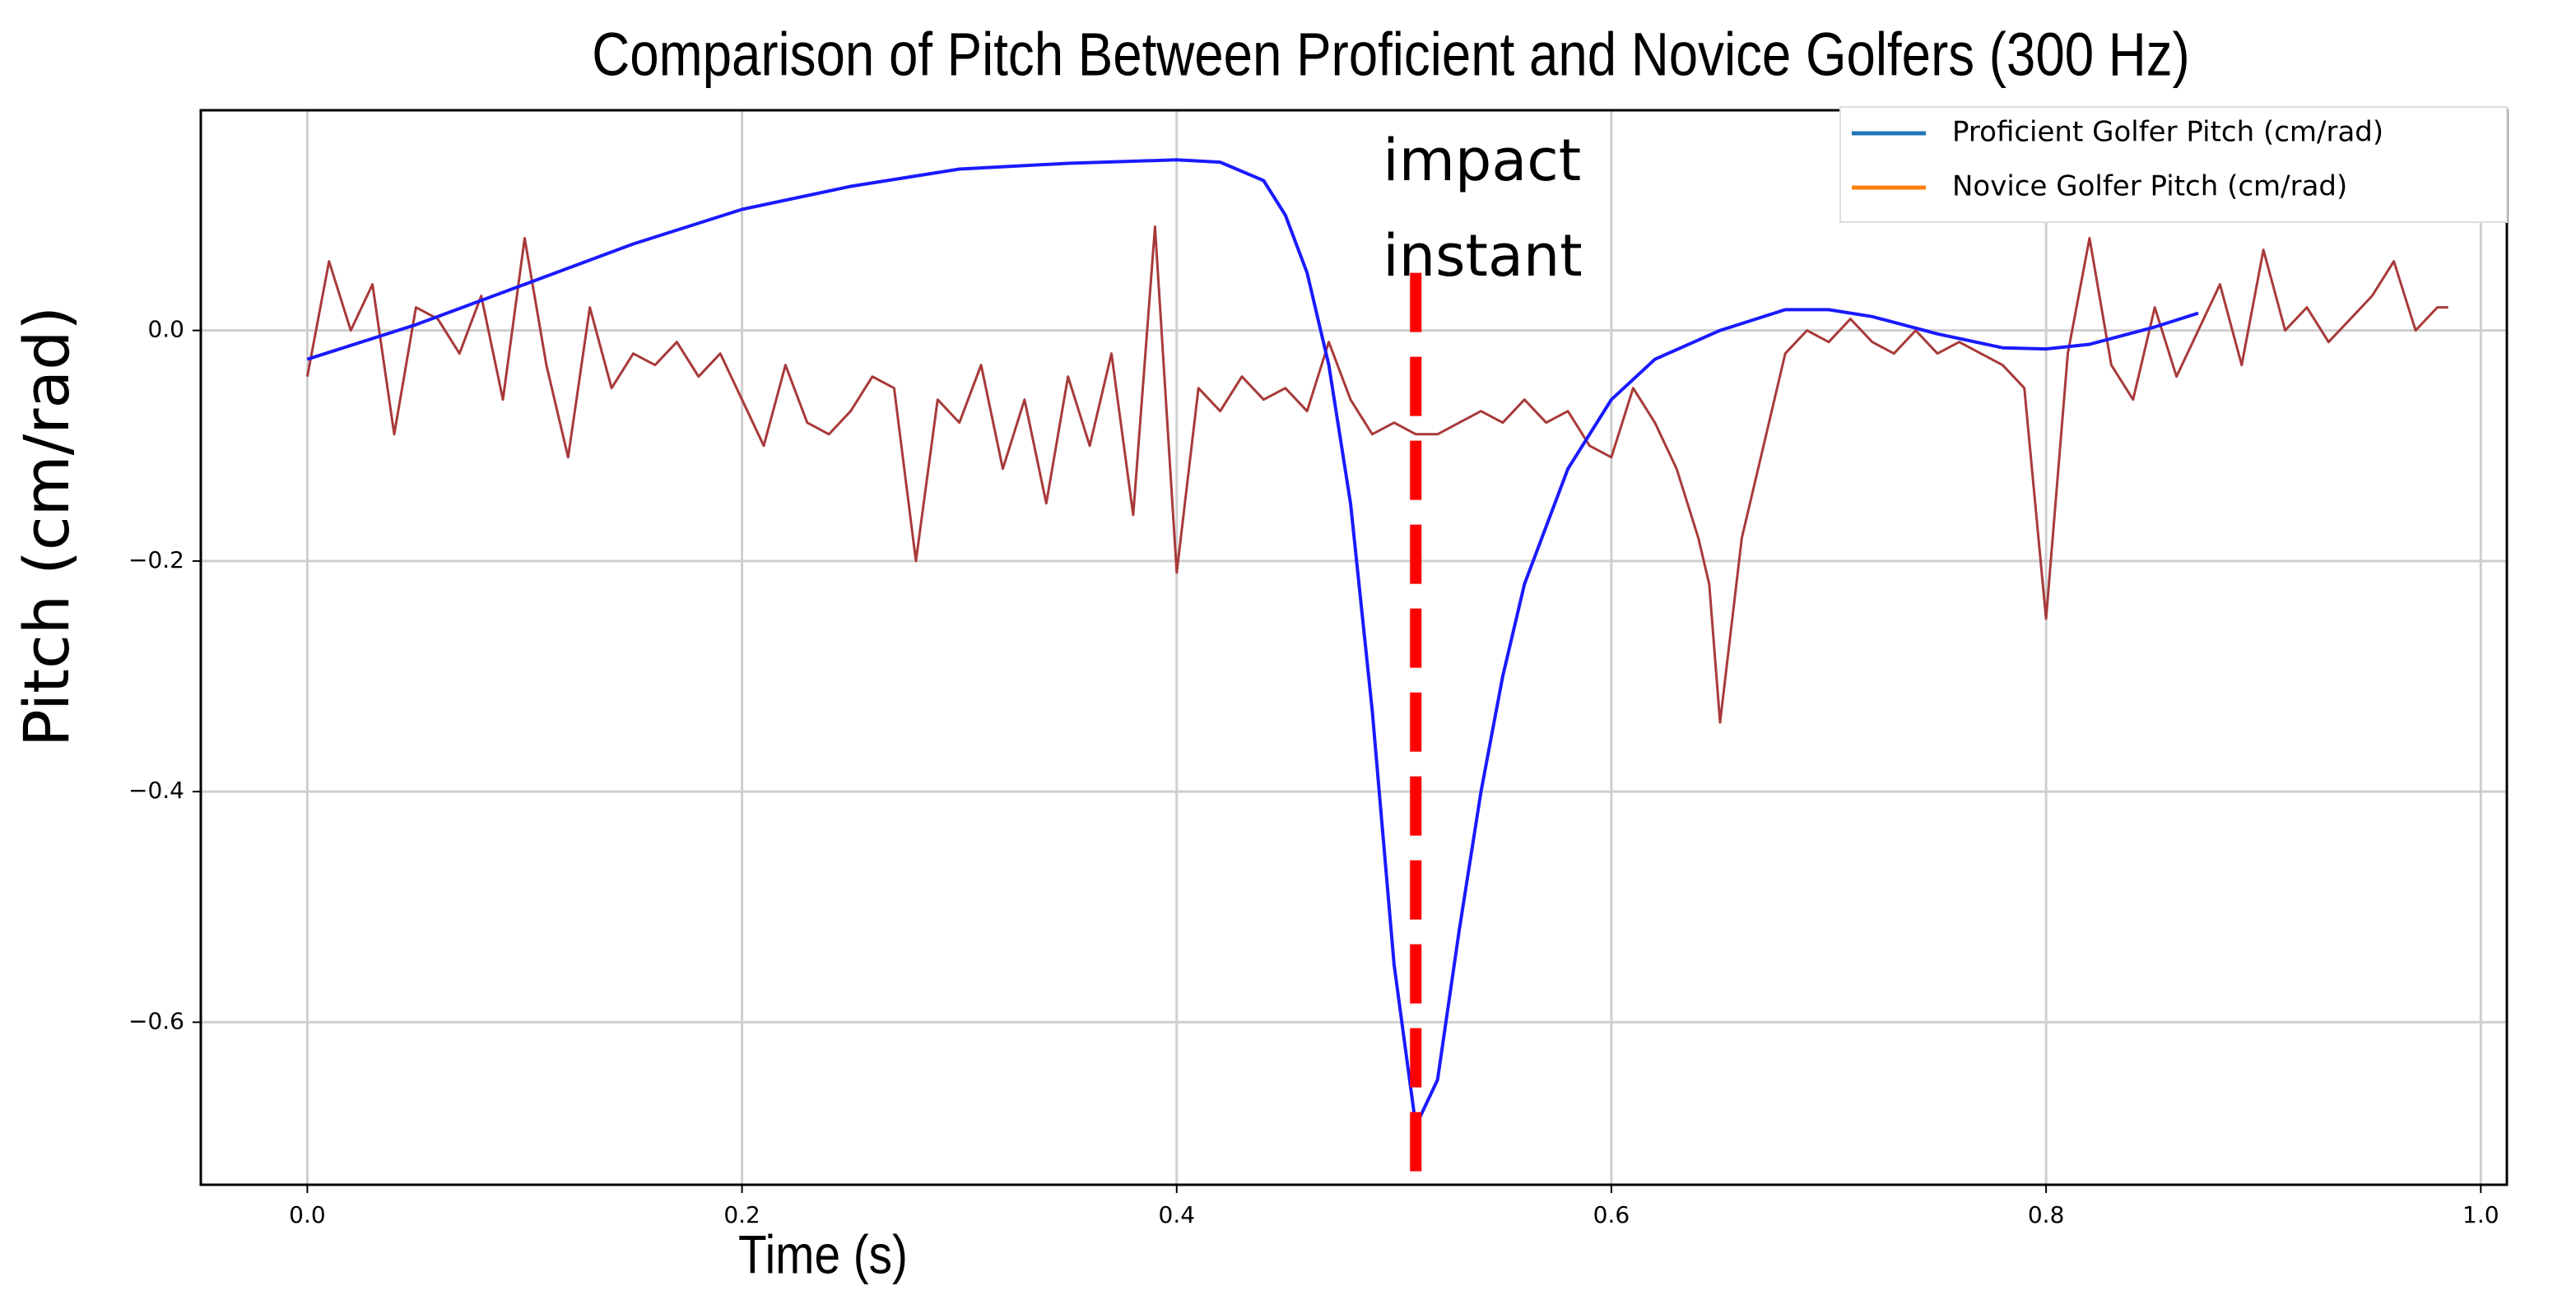 Image resolution: width=2576 pixels, height=1309 pixels. What do you see at coordinates (1611, 1214) in the screenshot?
I see `x-tick-label: 0.6` at bounding box center [1611, 1214].